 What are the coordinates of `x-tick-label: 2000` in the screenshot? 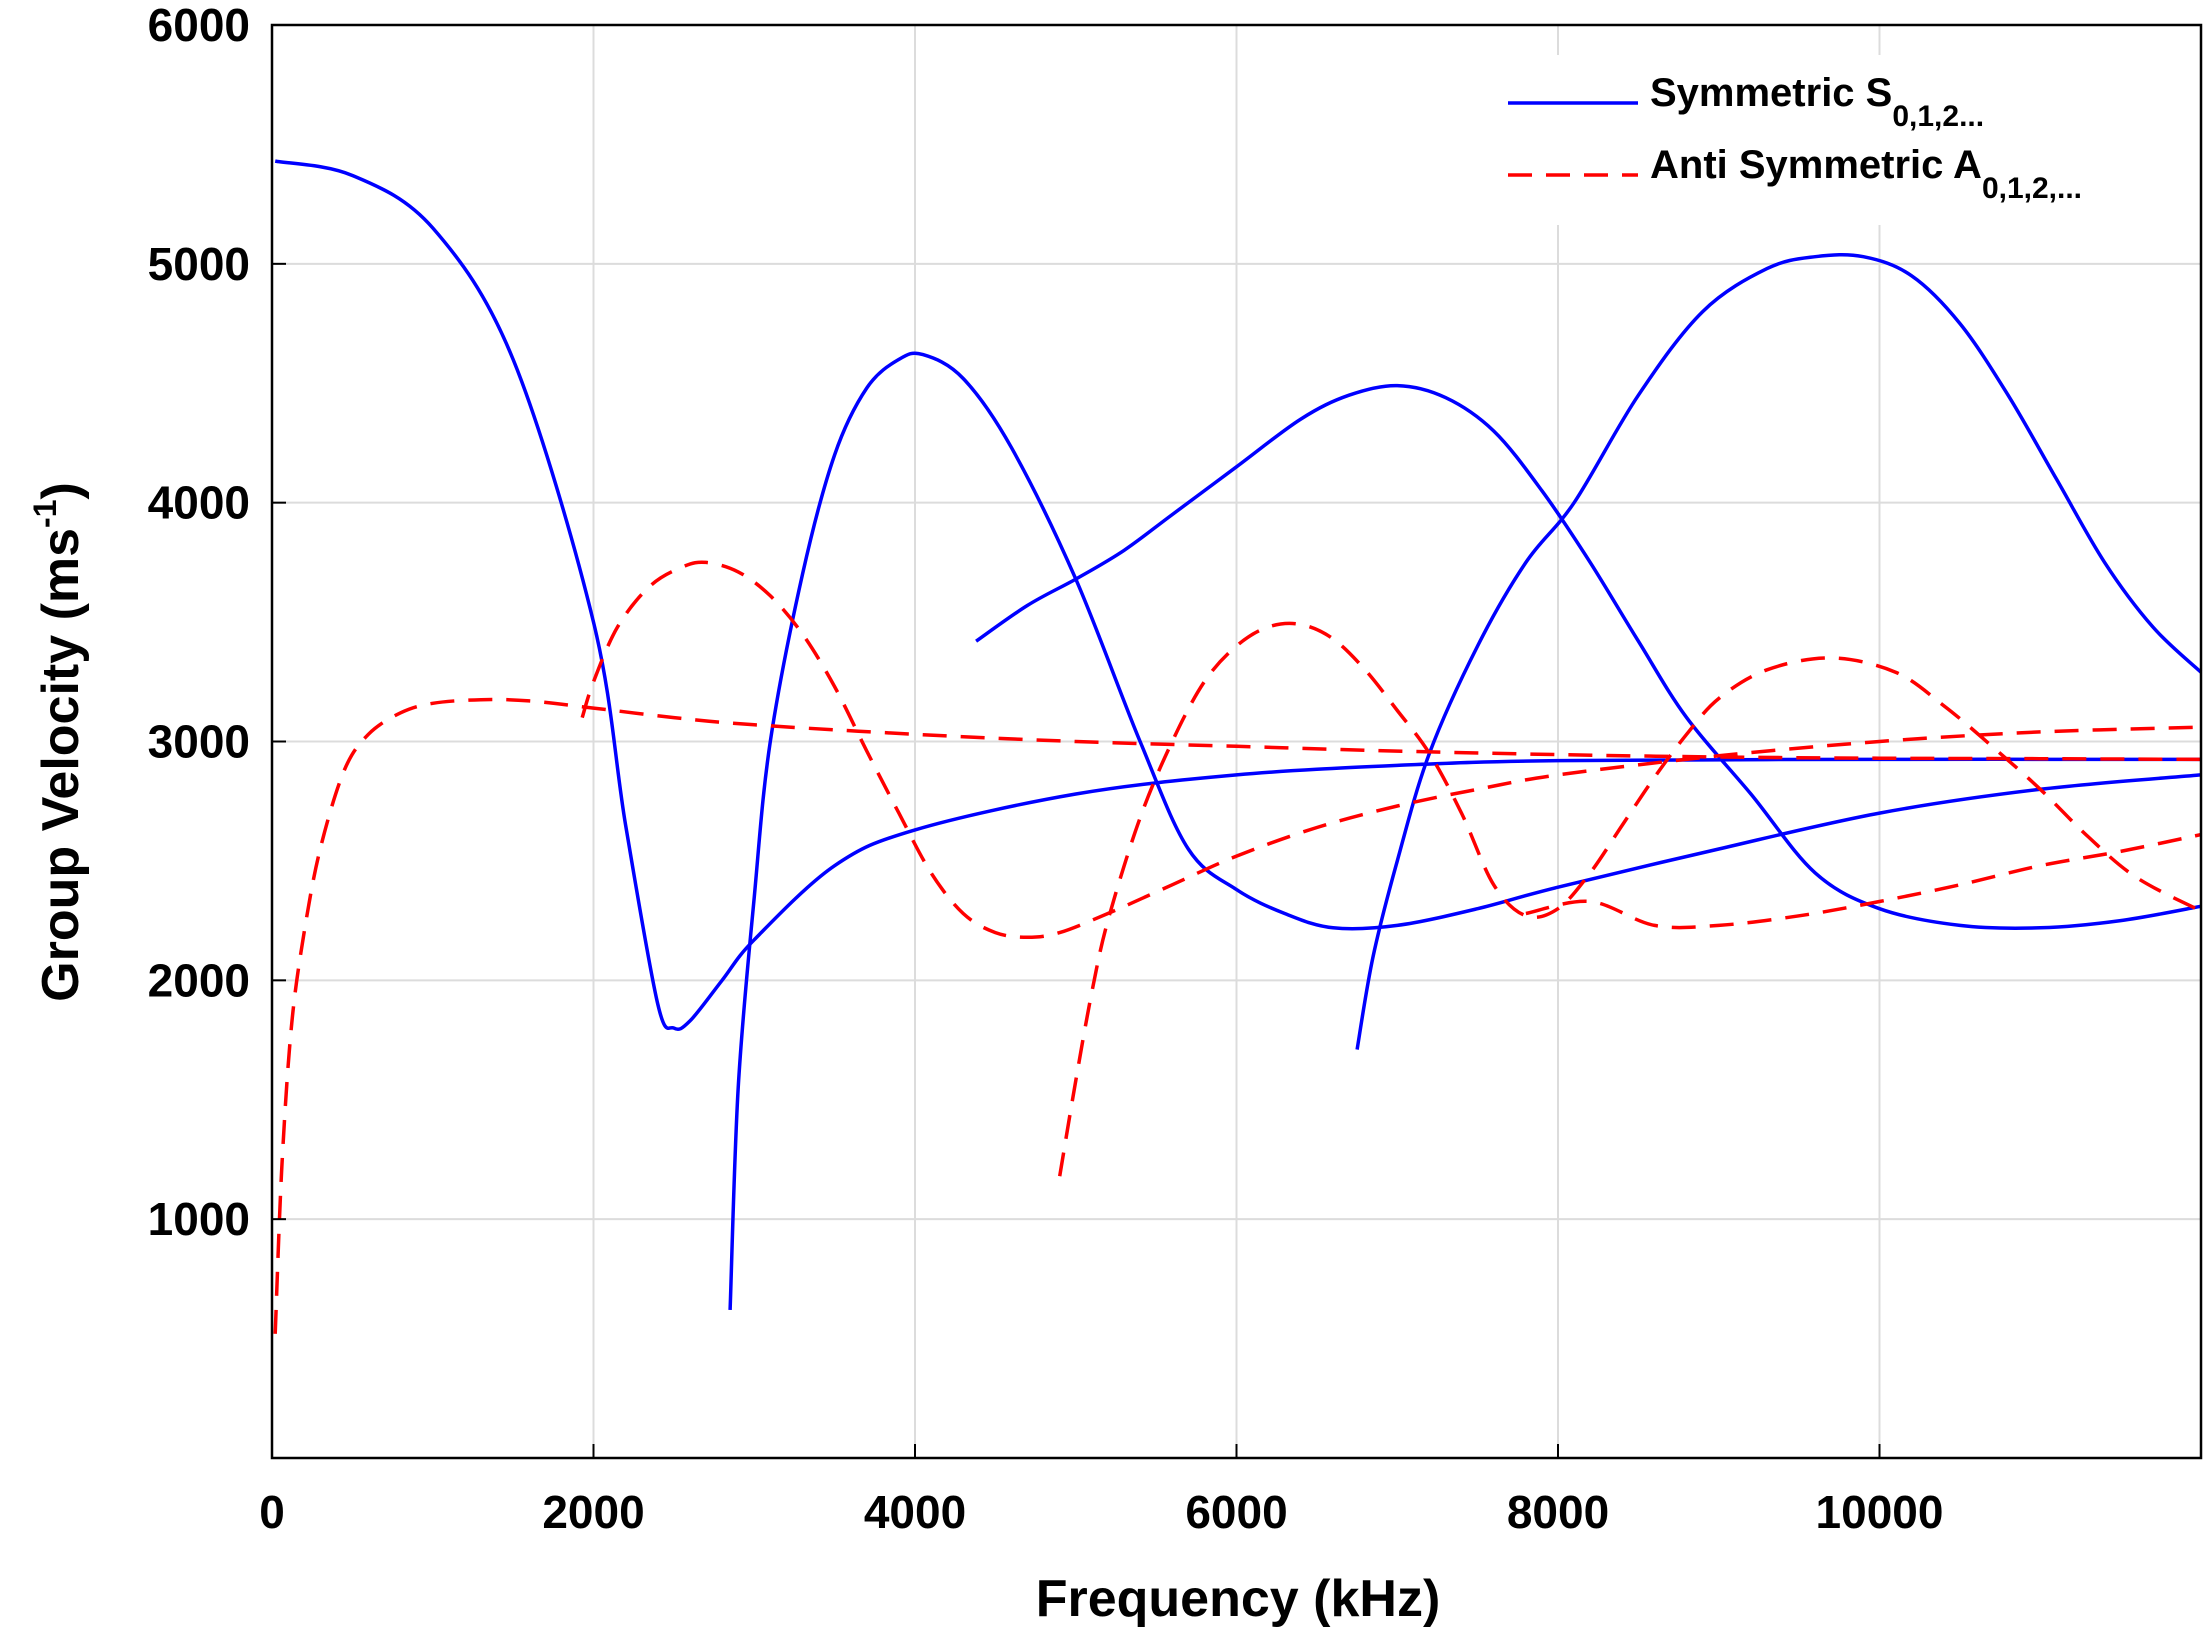 It's located at (593, 1512).